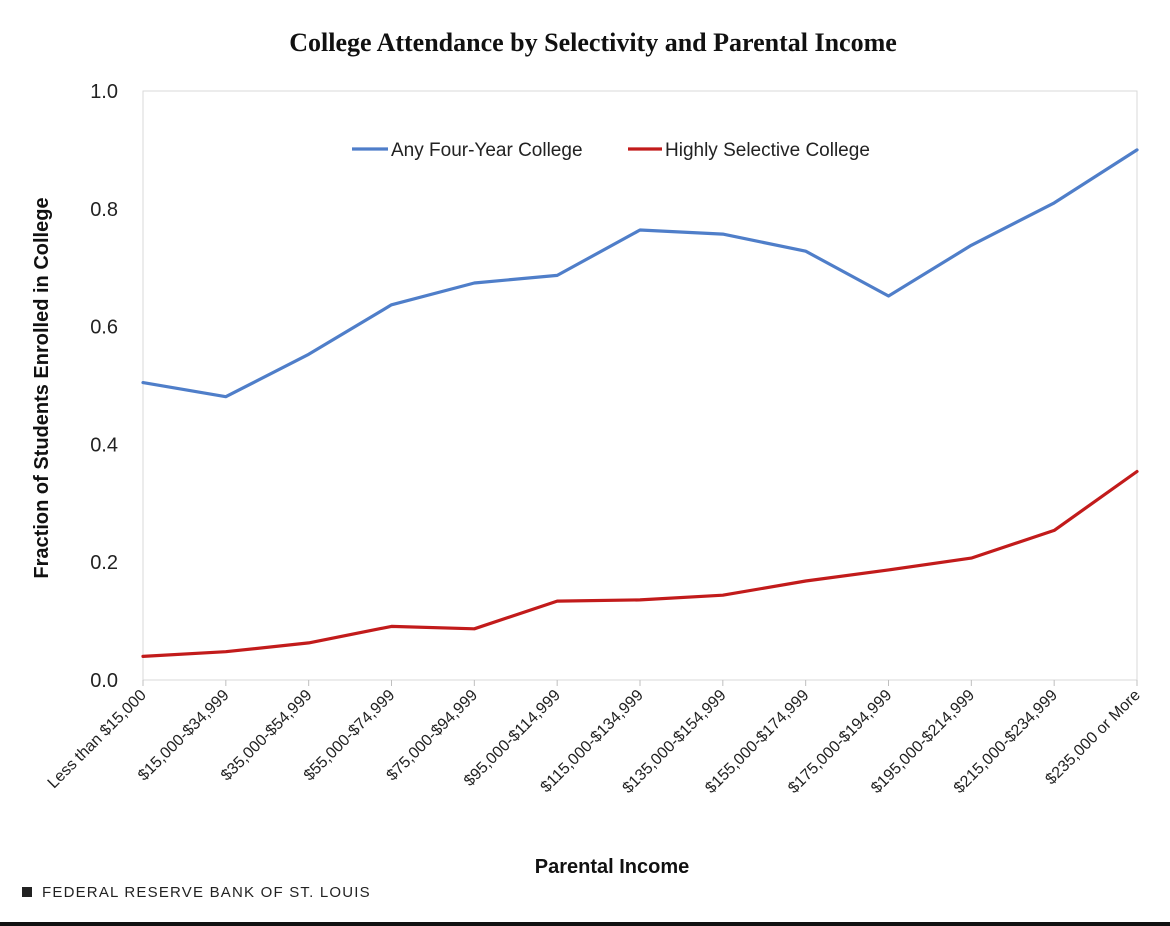  What do you see at coordinates (42, 387) in the screenshot?
I see `y-axis-label: Fraction of Students Enrolled in College` at bounding box center [42, 387].